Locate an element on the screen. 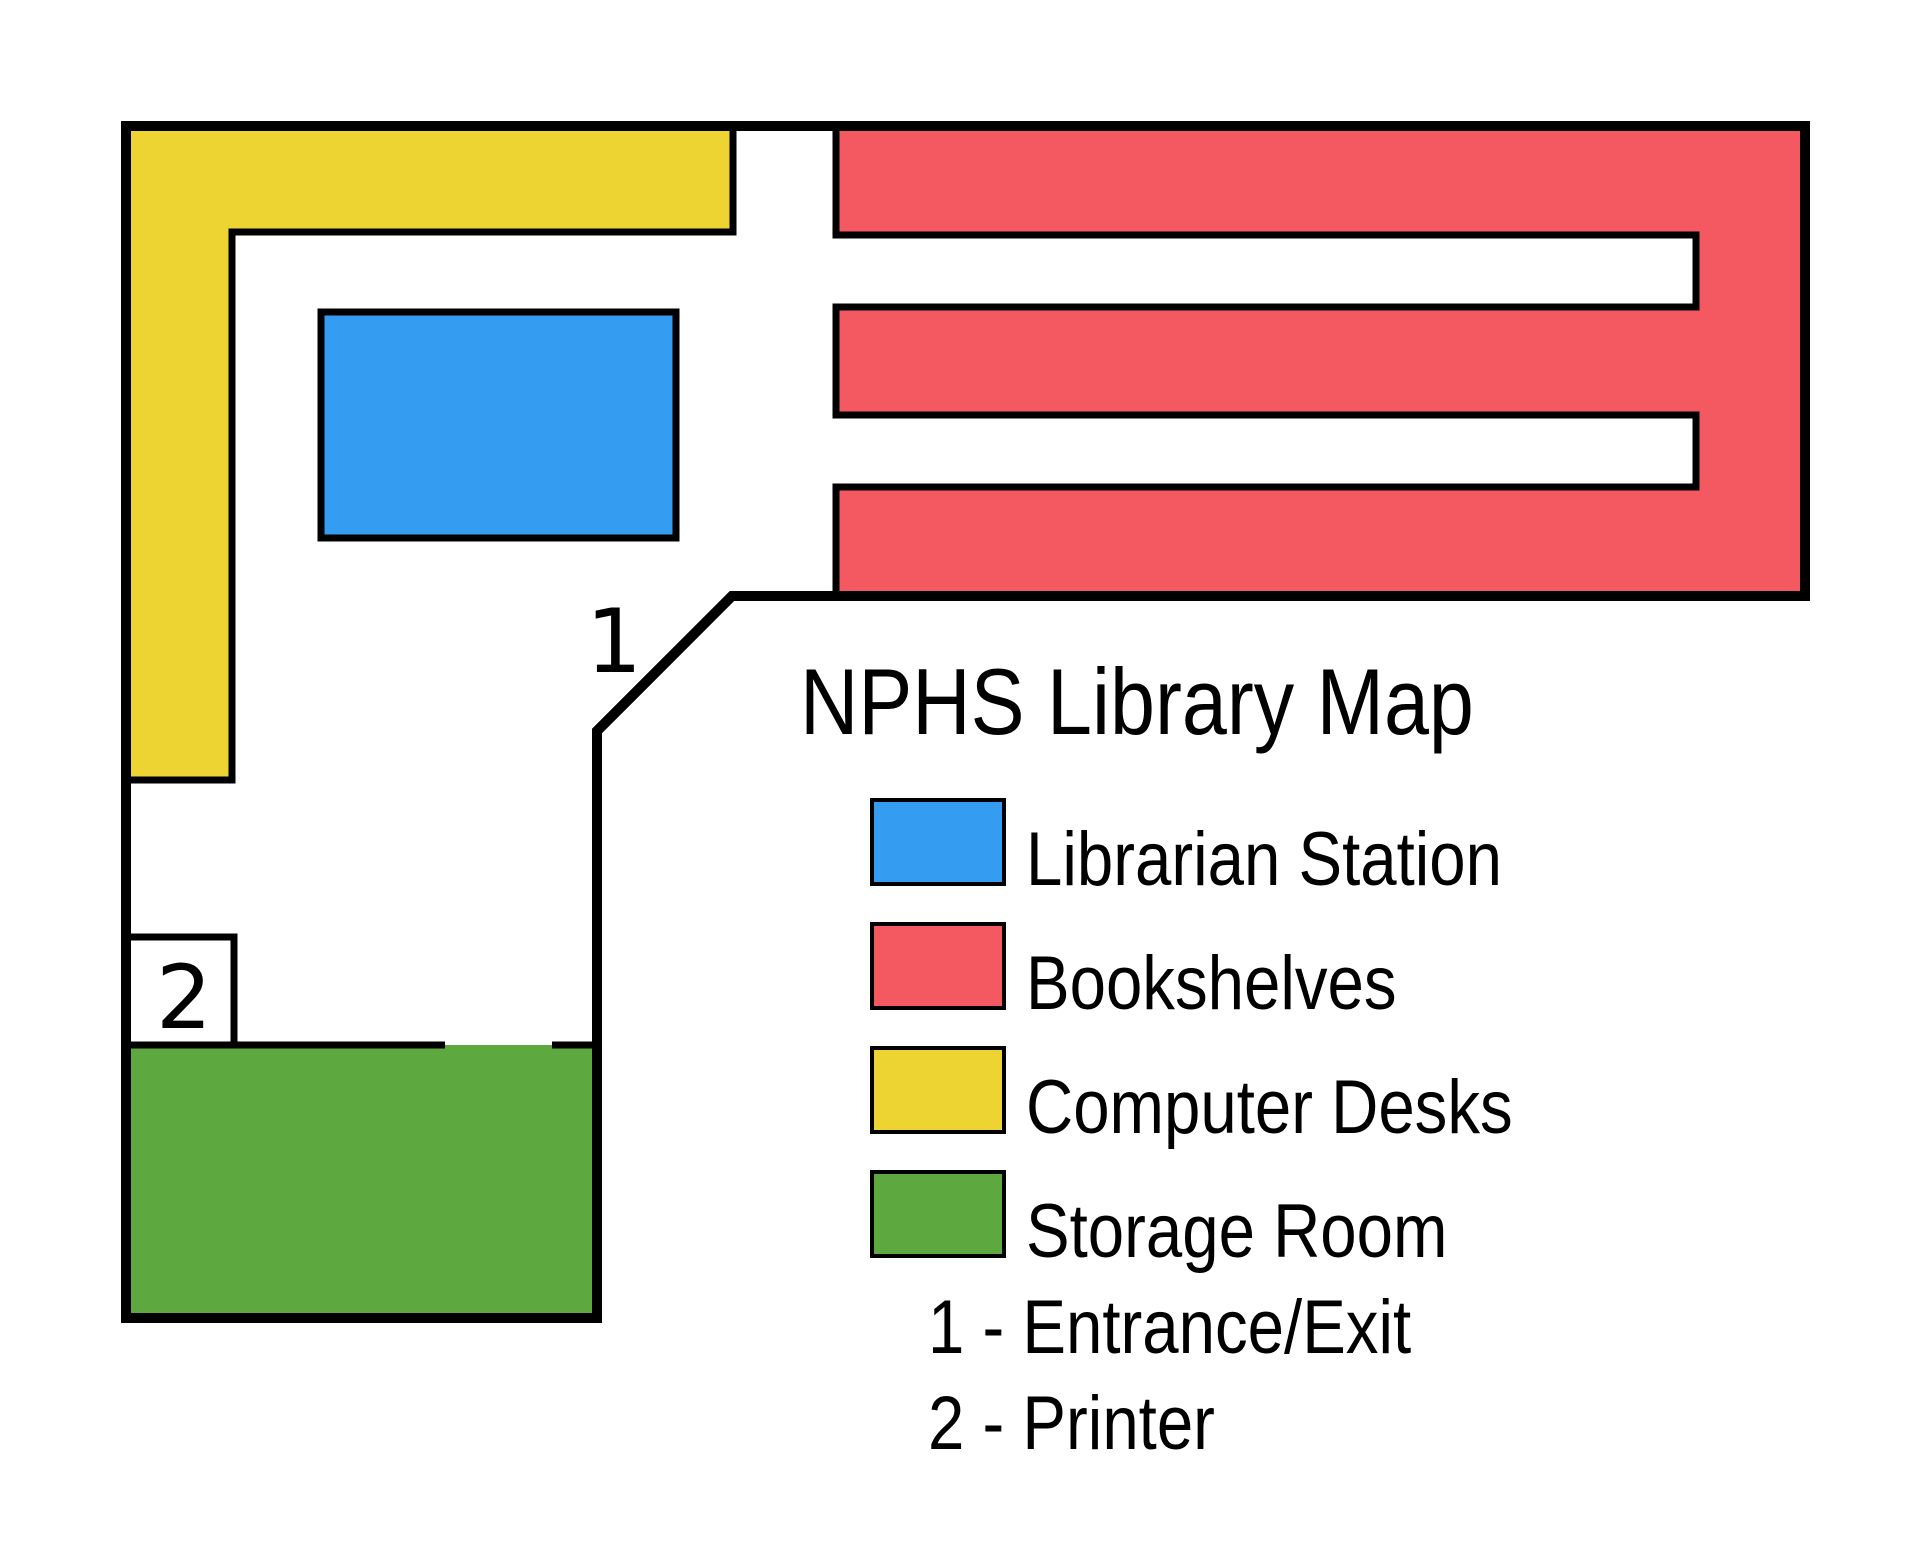 This screenshot has width=1920, height=1560. map-notes: 1 - Entrance/Exit 2 - Printer is located at coordinates (1209, 1380).